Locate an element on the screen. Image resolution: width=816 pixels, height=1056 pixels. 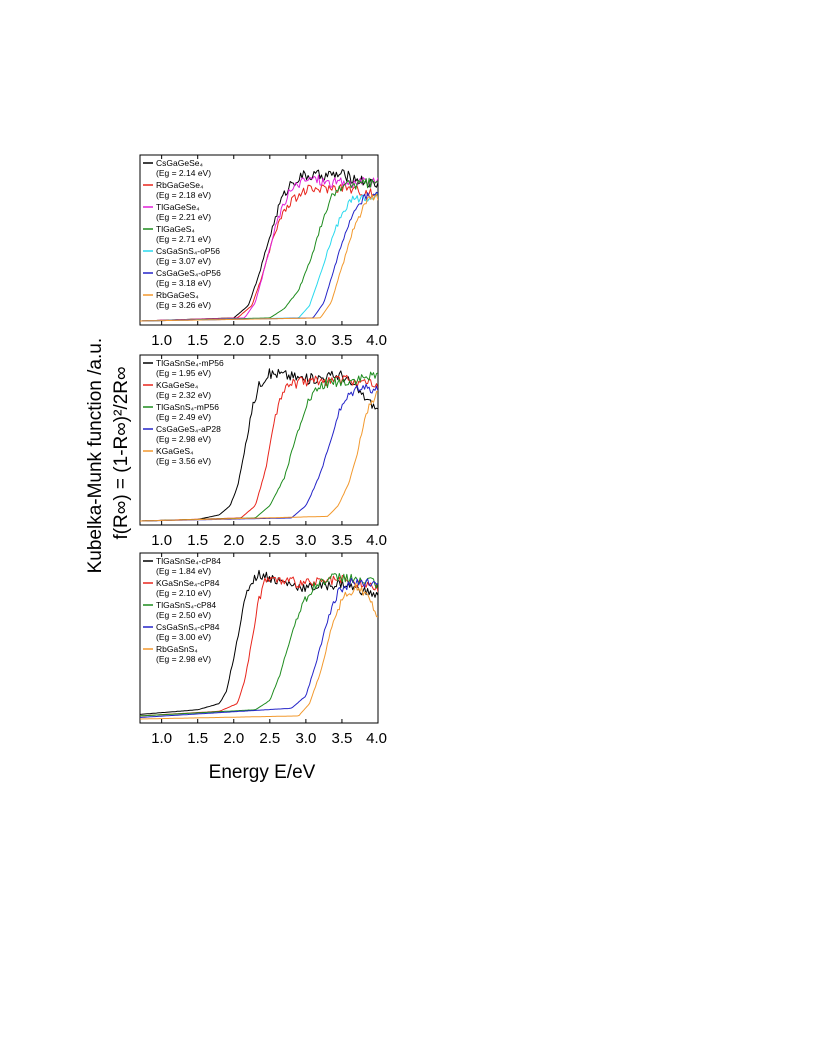
legend-bandgap: (Eg = 3.00 eV) is located at coordinates (183, 637).